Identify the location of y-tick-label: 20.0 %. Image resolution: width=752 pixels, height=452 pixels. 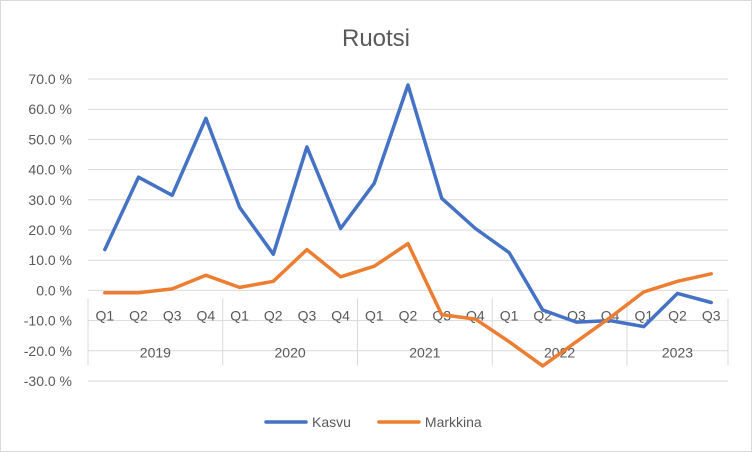
(50, 230).